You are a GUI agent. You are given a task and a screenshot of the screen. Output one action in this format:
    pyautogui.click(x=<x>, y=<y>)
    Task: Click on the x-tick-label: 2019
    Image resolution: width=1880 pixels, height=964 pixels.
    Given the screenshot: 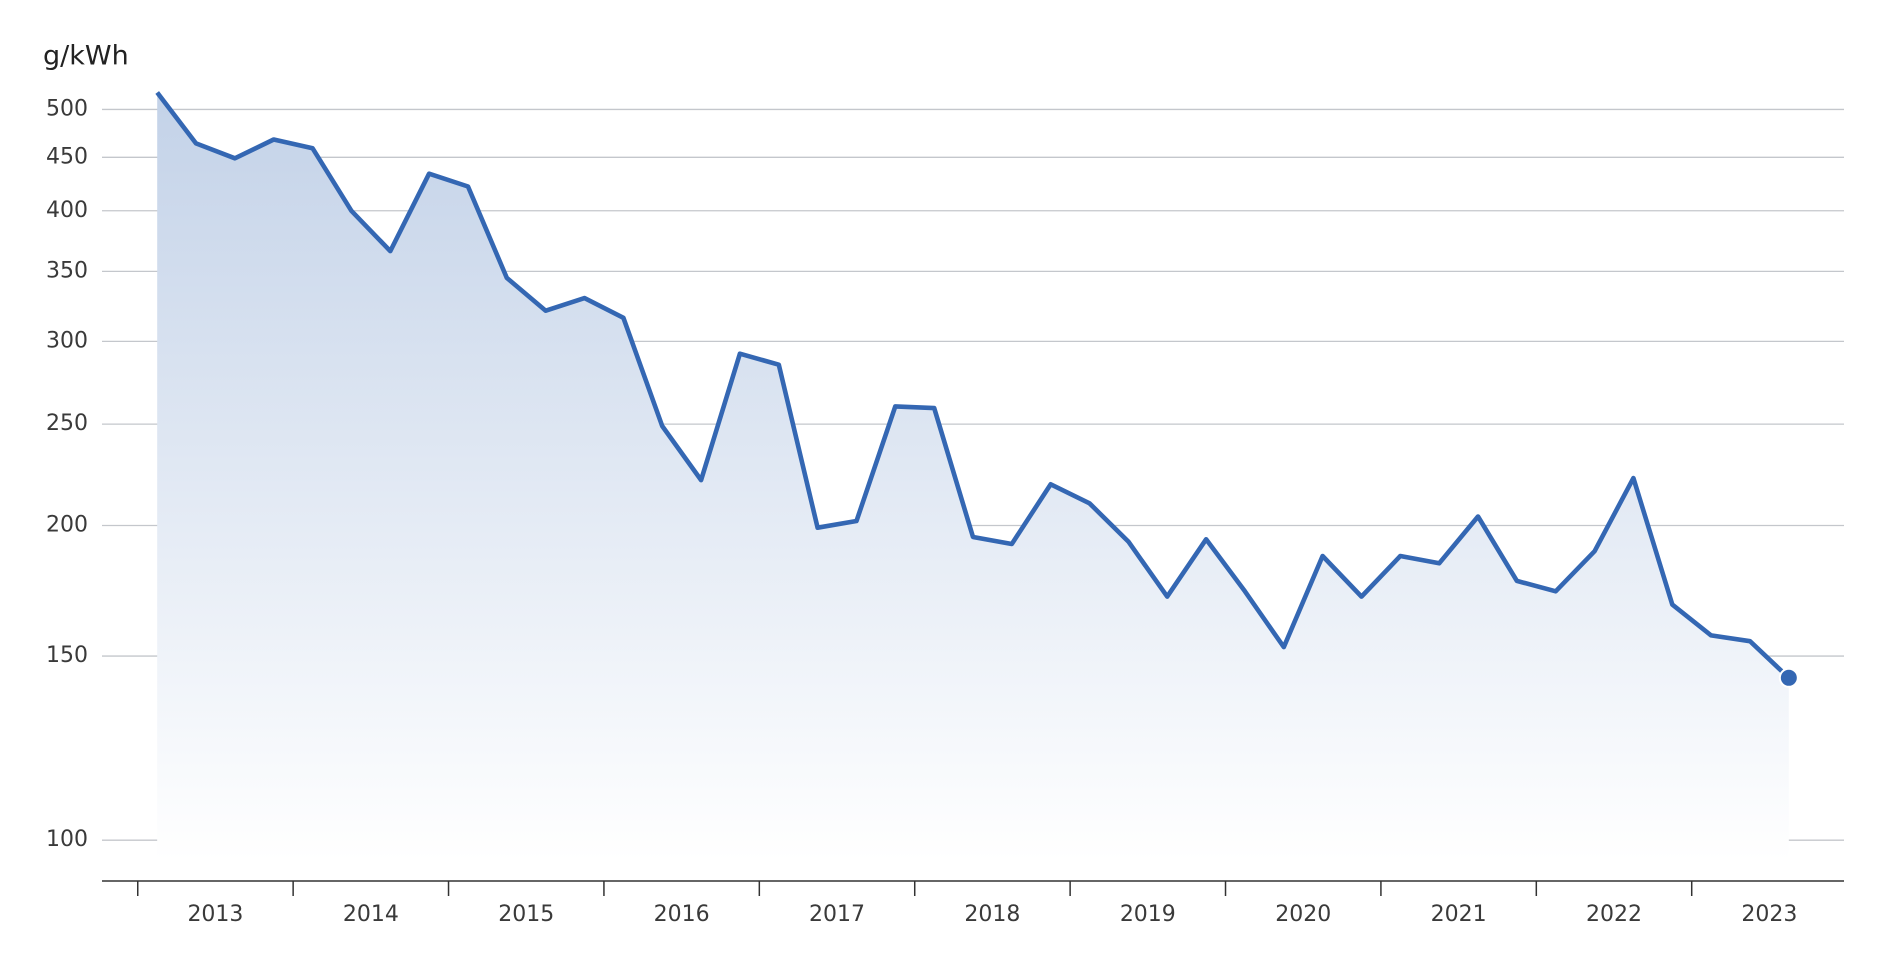 What is the action you would take?
    pyautogui.click(x=1148, y=914)
    